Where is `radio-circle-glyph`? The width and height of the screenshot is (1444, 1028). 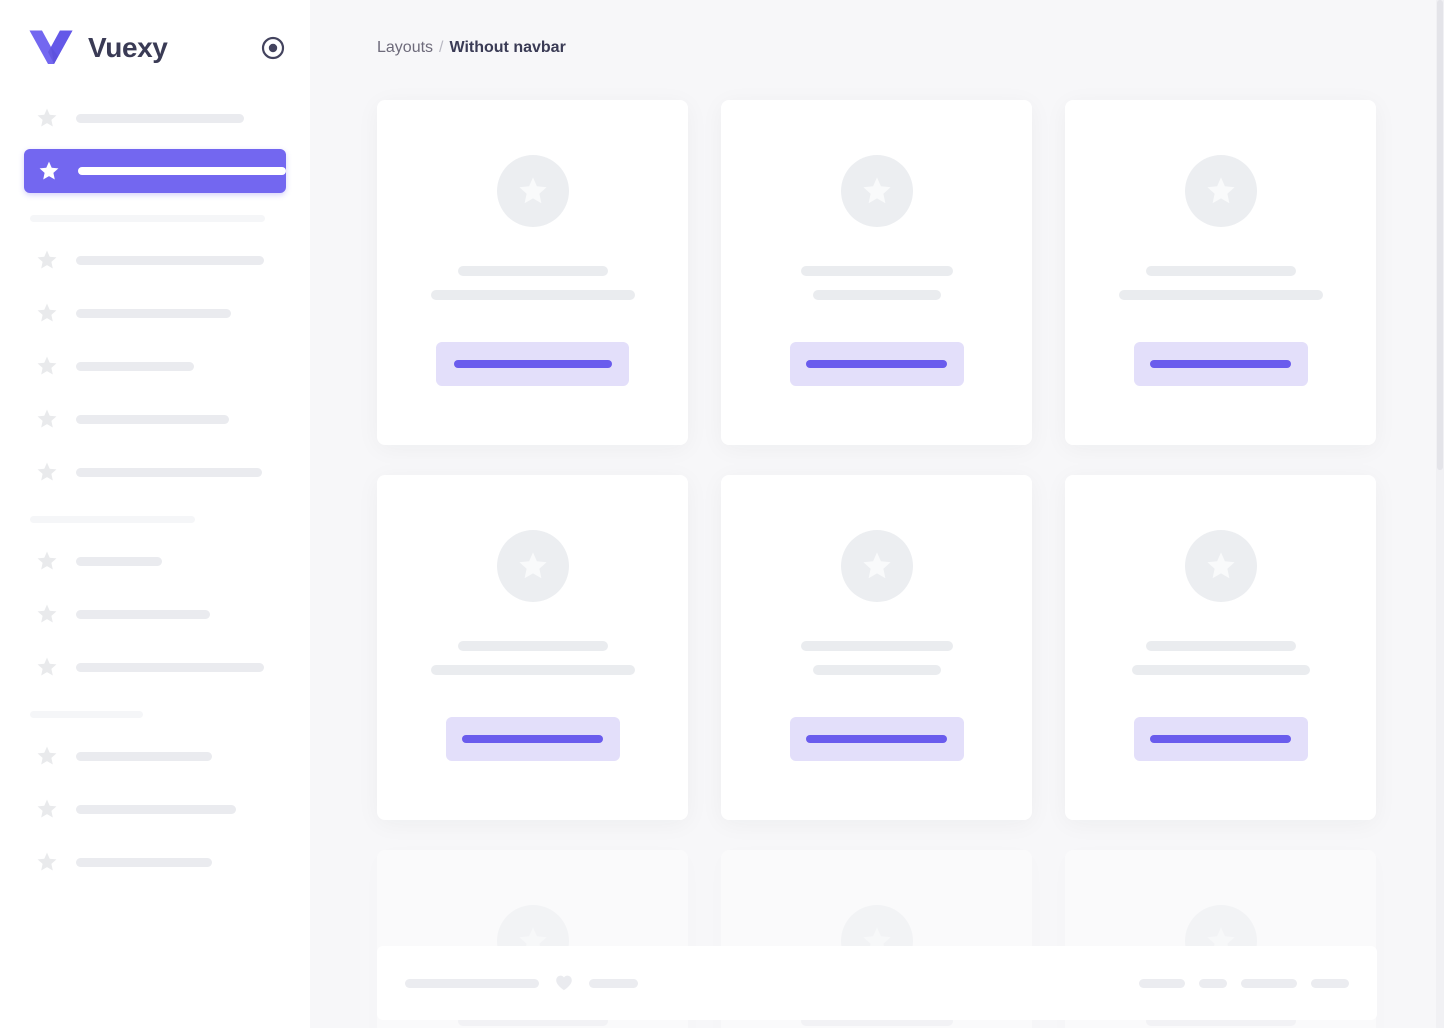 radio-circle-glyph is located at coordinates (273, 48).